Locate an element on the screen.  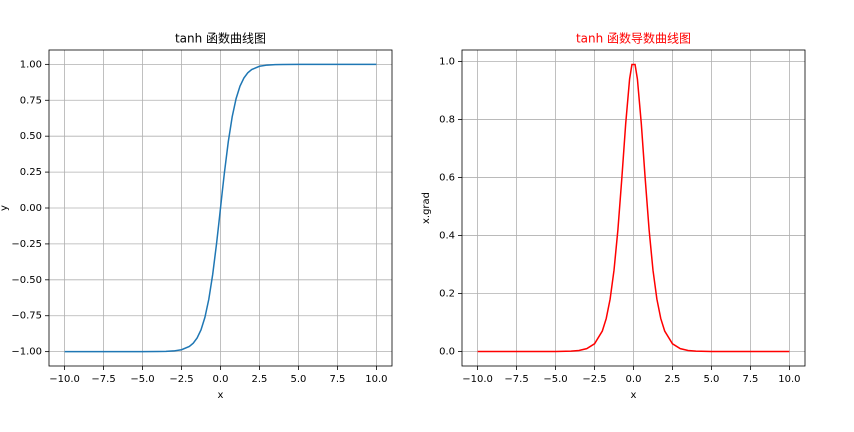
y-tick-label: 1.0 is located at coordinates (447, 62).